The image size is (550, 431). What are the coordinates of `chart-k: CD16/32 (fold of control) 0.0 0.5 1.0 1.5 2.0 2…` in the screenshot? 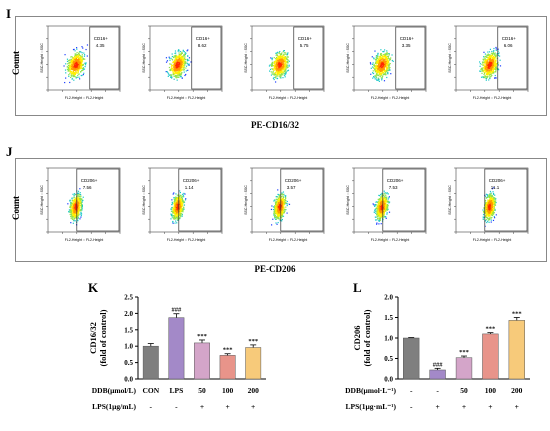 It's located at (177, 352).